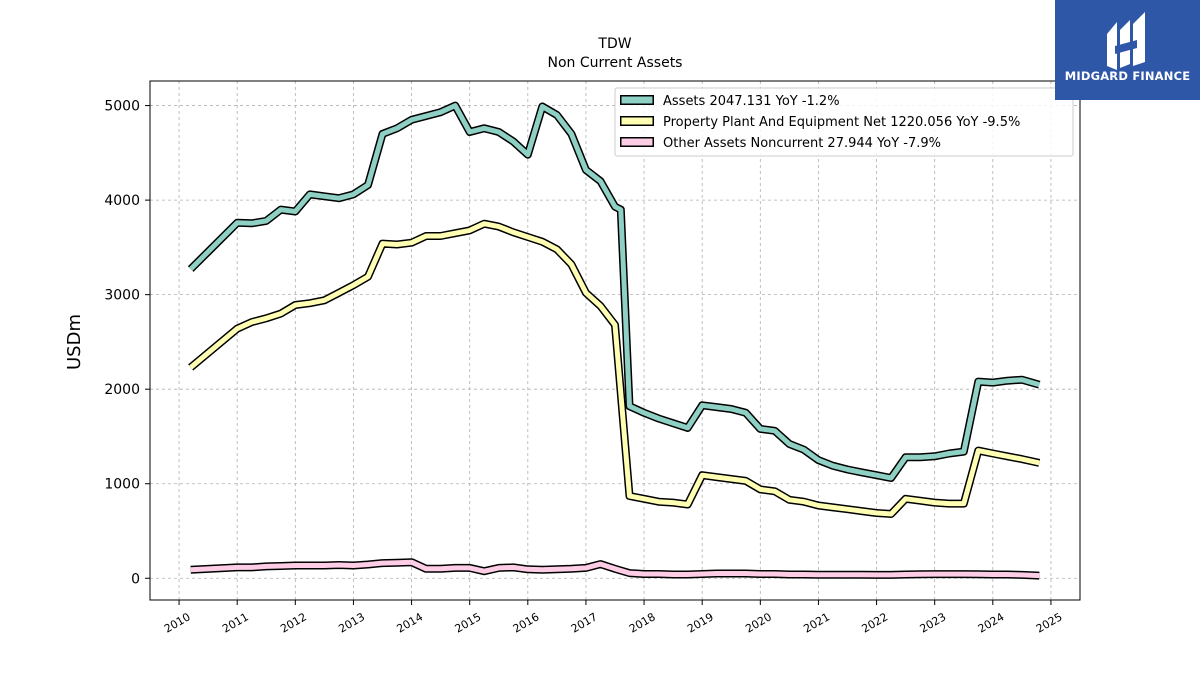 The height and width of the screenshot is (675, 1200). I want to click on brand-logo: MIDGARD FINANCE, so click(1127, 50).